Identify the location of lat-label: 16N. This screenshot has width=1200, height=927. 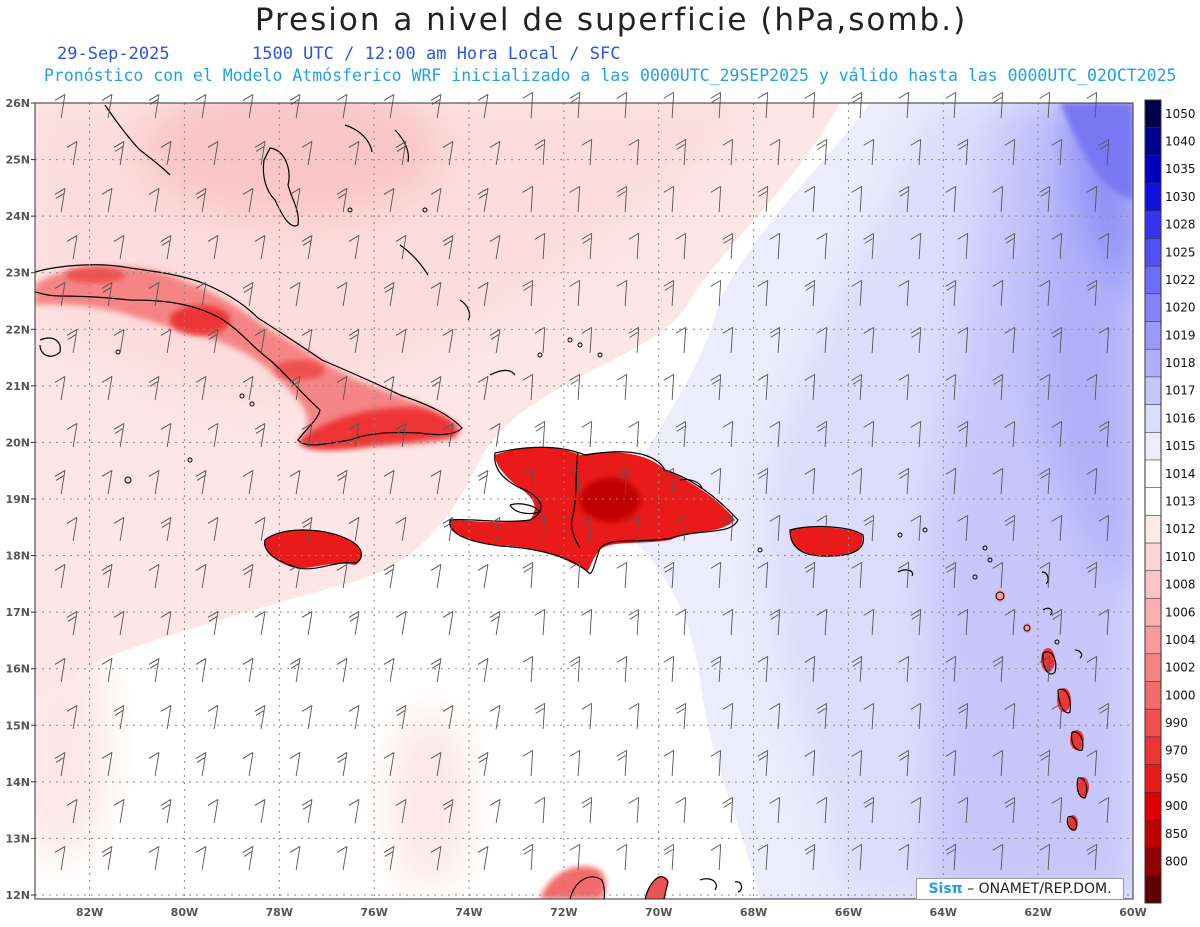
(17, 669).